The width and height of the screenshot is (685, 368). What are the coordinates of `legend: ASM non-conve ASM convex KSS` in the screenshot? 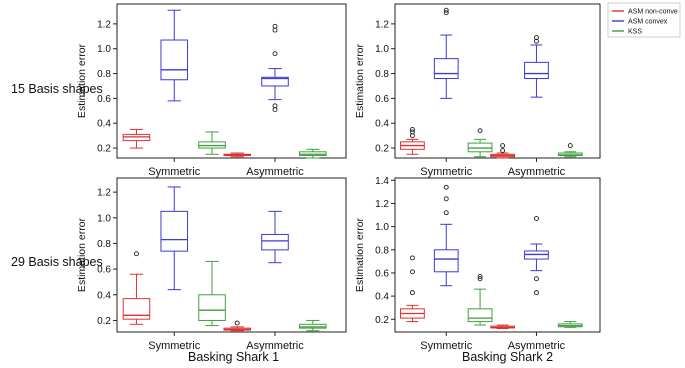 It's located at (644, 20).